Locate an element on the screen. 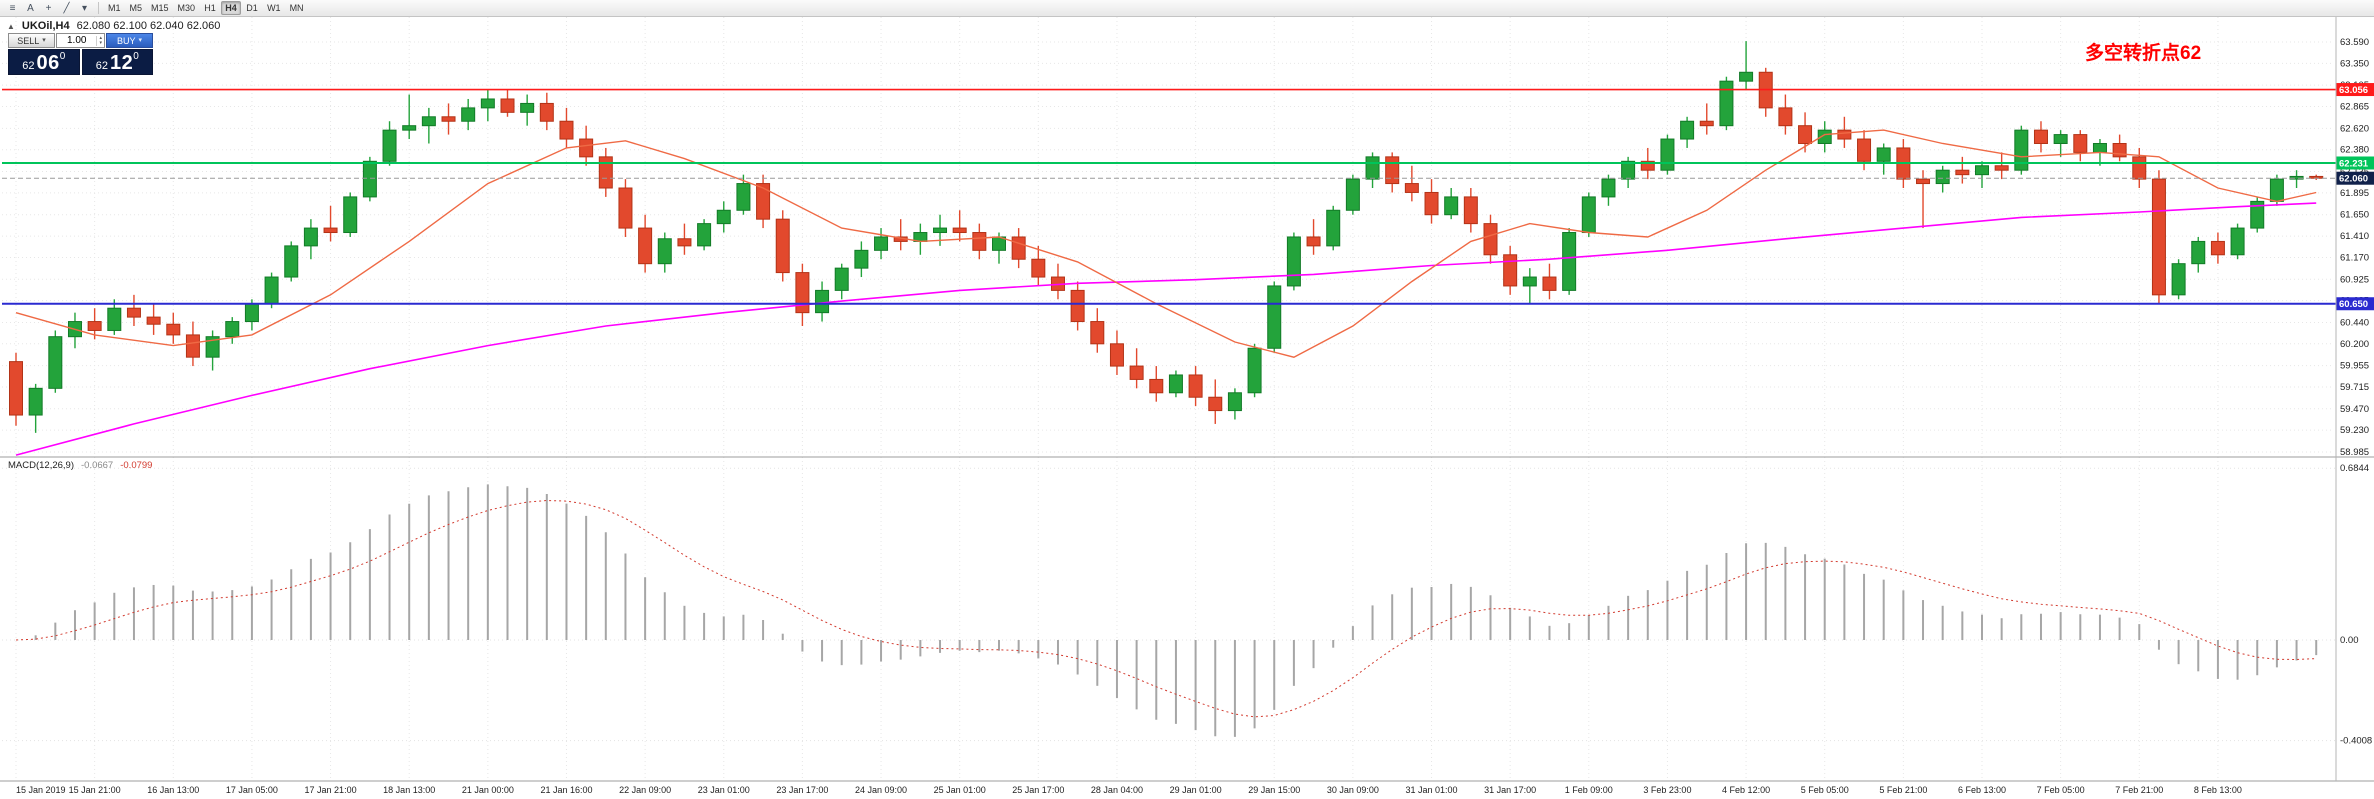  svg-text: 0.6844 is located at coordinates (2354, 468).